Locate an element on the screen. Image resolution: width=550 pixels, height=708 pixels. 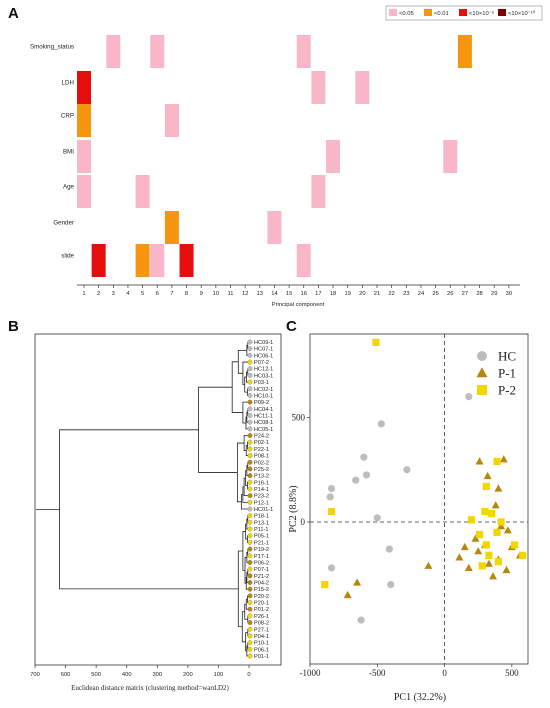
heatmap-x-tick-label: 6 is located at coordinates (157, 294).